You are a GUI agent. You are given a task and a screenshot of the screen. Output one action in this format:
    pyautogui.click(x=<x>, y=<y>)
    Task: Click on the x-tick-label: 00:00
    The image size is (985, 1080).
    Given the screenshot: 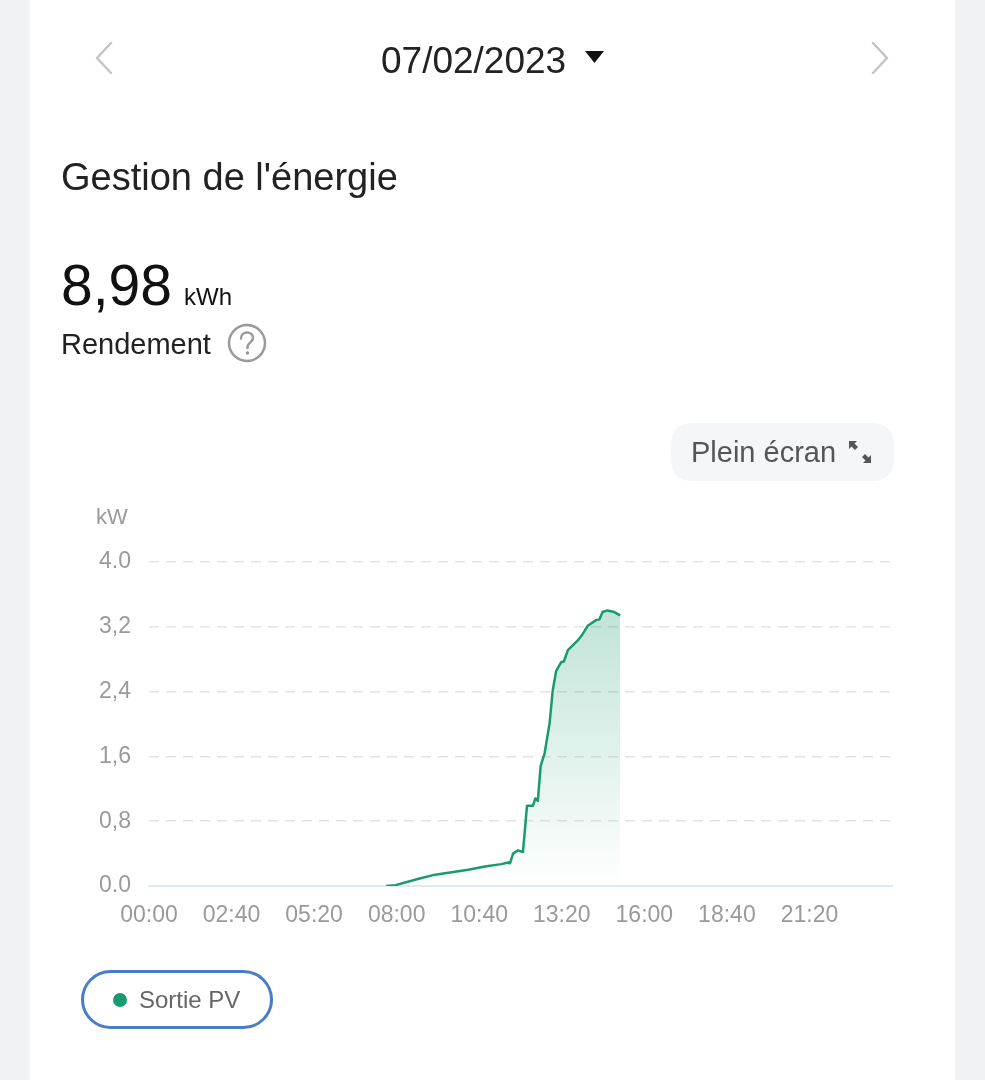 What is the action you would take?
    pyautogui.click(x=149, y=914)
    